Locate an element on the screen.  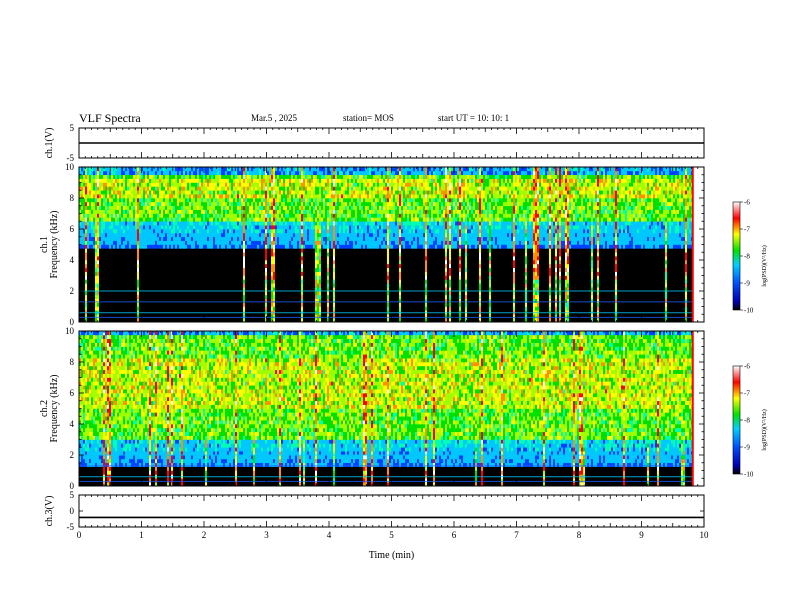
y-axis-label: ch.3(V) is located at coordinates (49, 511).